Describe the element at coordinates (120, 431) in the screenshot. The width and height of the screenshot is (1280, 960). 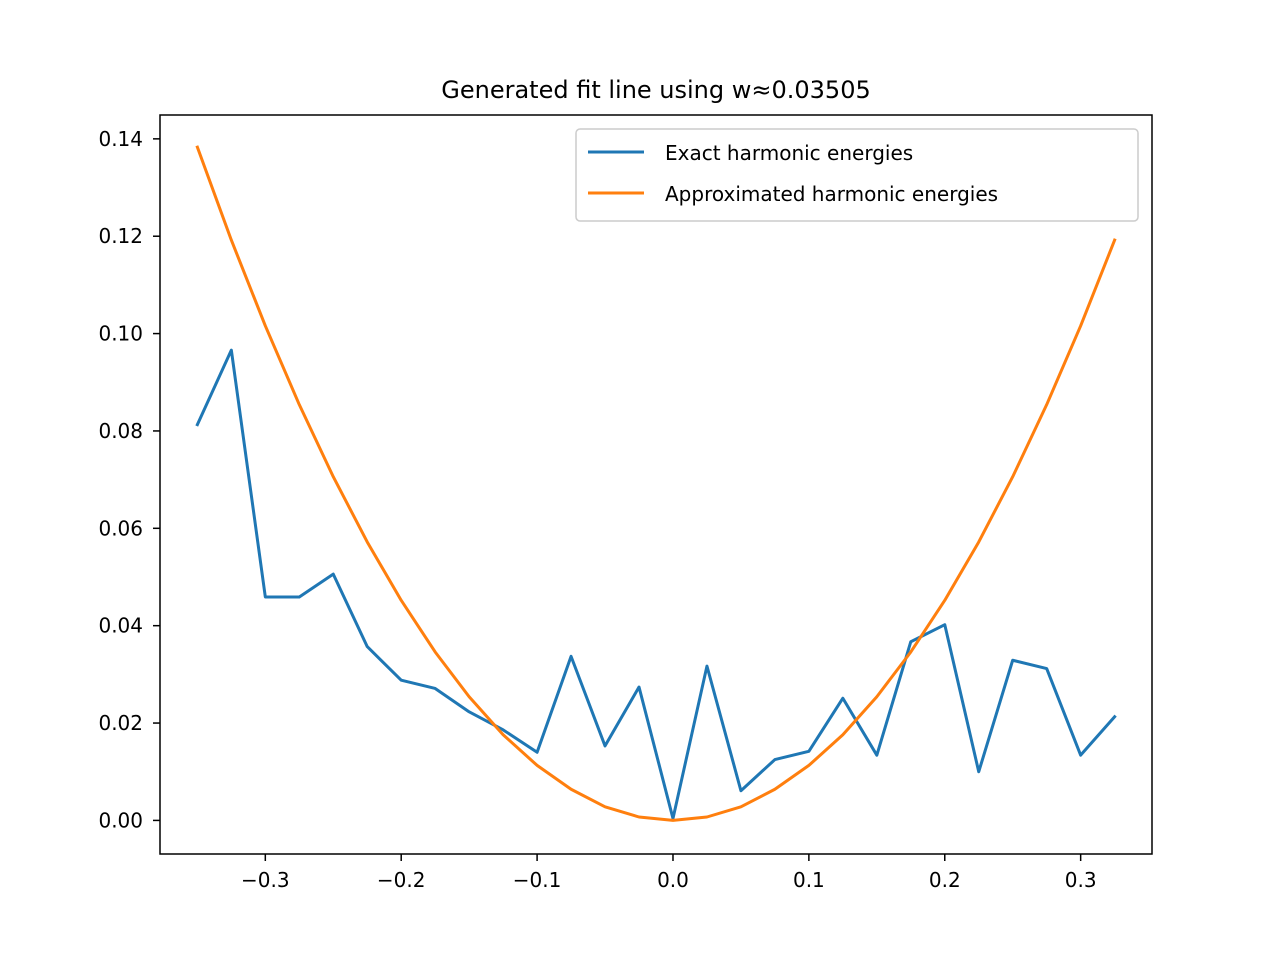
I see `y-tick-label: 0.08` at that location.